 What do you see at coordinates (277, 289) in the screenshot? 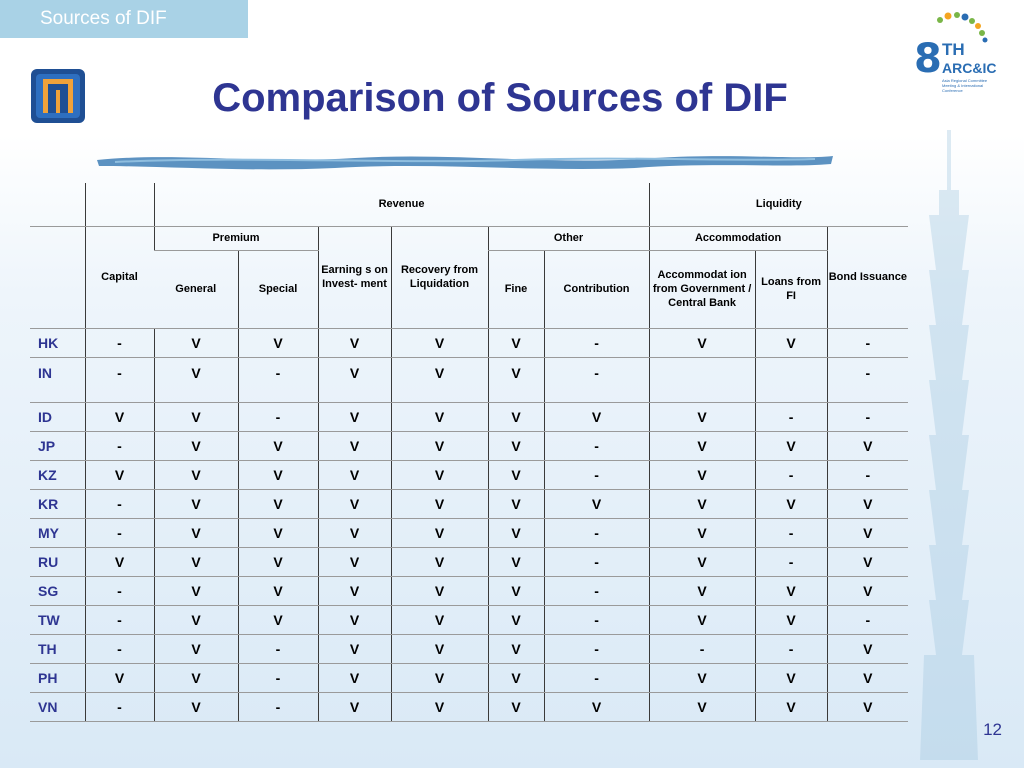
I see `special-header: Special` at bounding box center [277, 289].